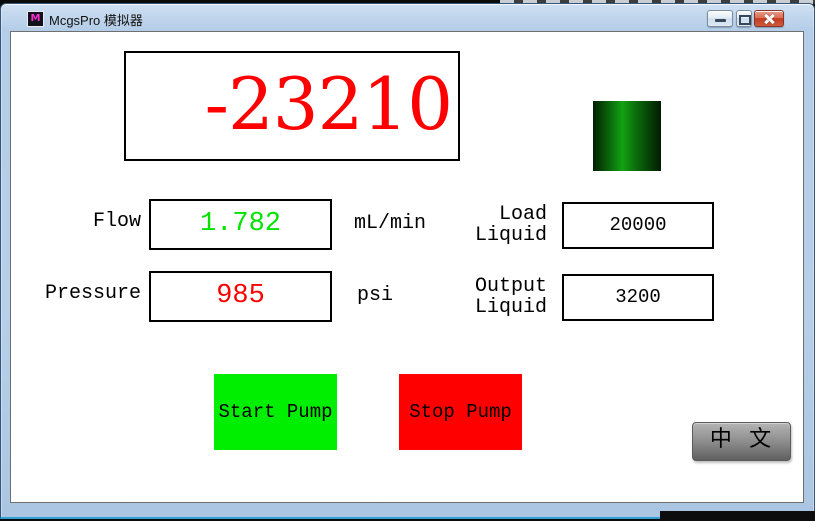  I want to click on flow-value-display: 1.782, so click(240, 224).